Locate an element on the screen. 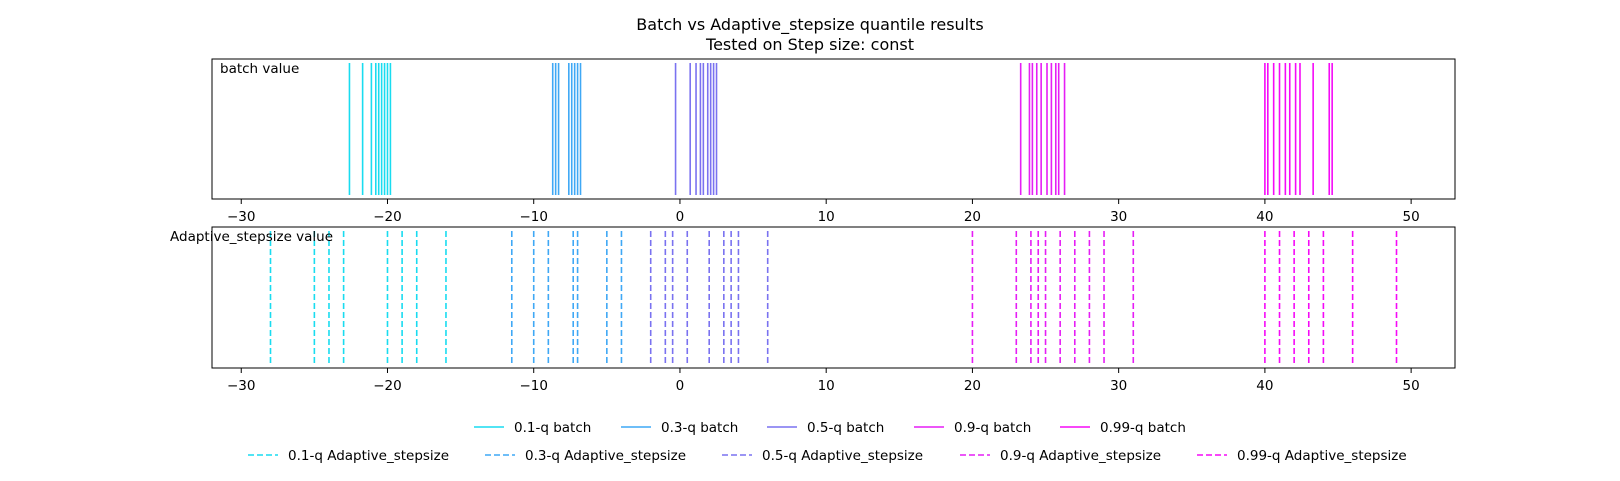 The height and width of the screenshot is (481, 1620). legend-label: 0.9-q batch is located at coordinates (992, 428).